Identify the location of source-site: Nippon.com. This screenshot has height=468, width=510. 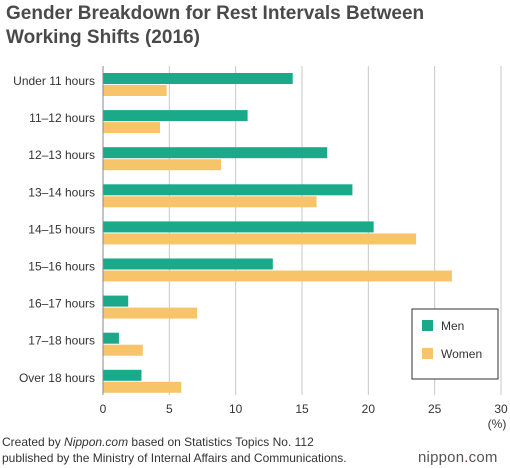
(96, 442).